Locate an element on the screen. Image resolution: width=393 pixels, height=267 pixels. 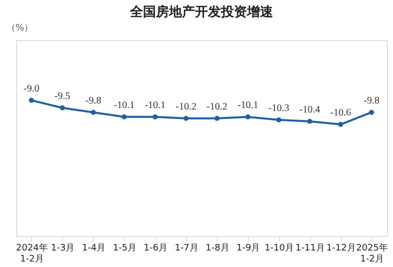
x-tick-label: 1-7月 is located at coordinates (186, 249).